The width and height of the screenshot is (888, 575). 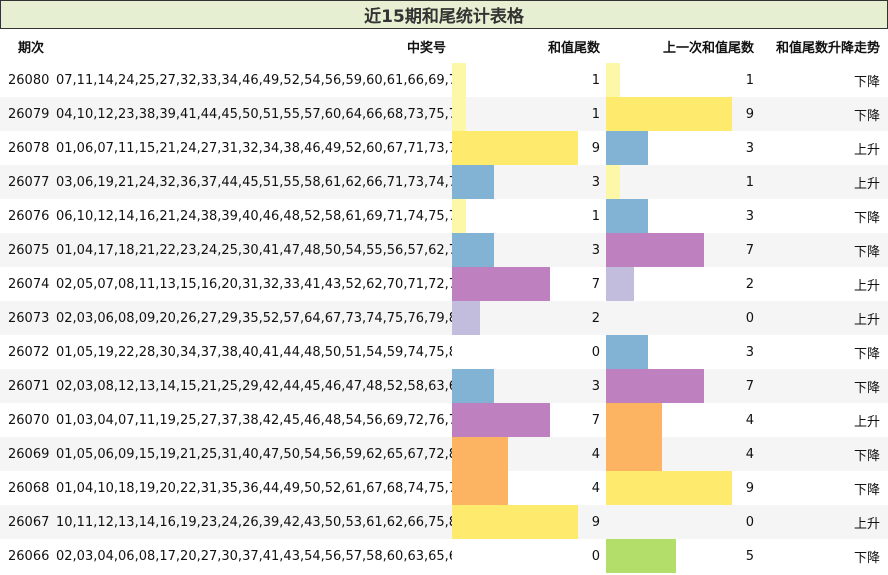 I want to click on prev-tail-cell: 9, so click(x=683, y=488).